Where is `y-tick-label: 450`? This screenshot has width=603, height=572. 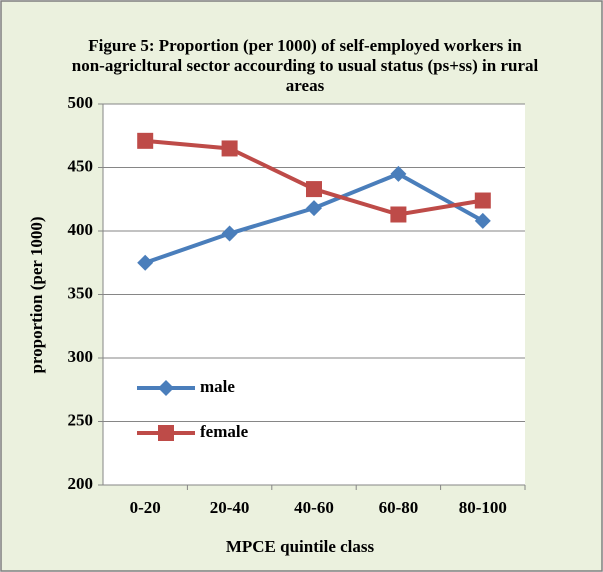
y-tick-label: 450 is located at coordinates (81, 165).